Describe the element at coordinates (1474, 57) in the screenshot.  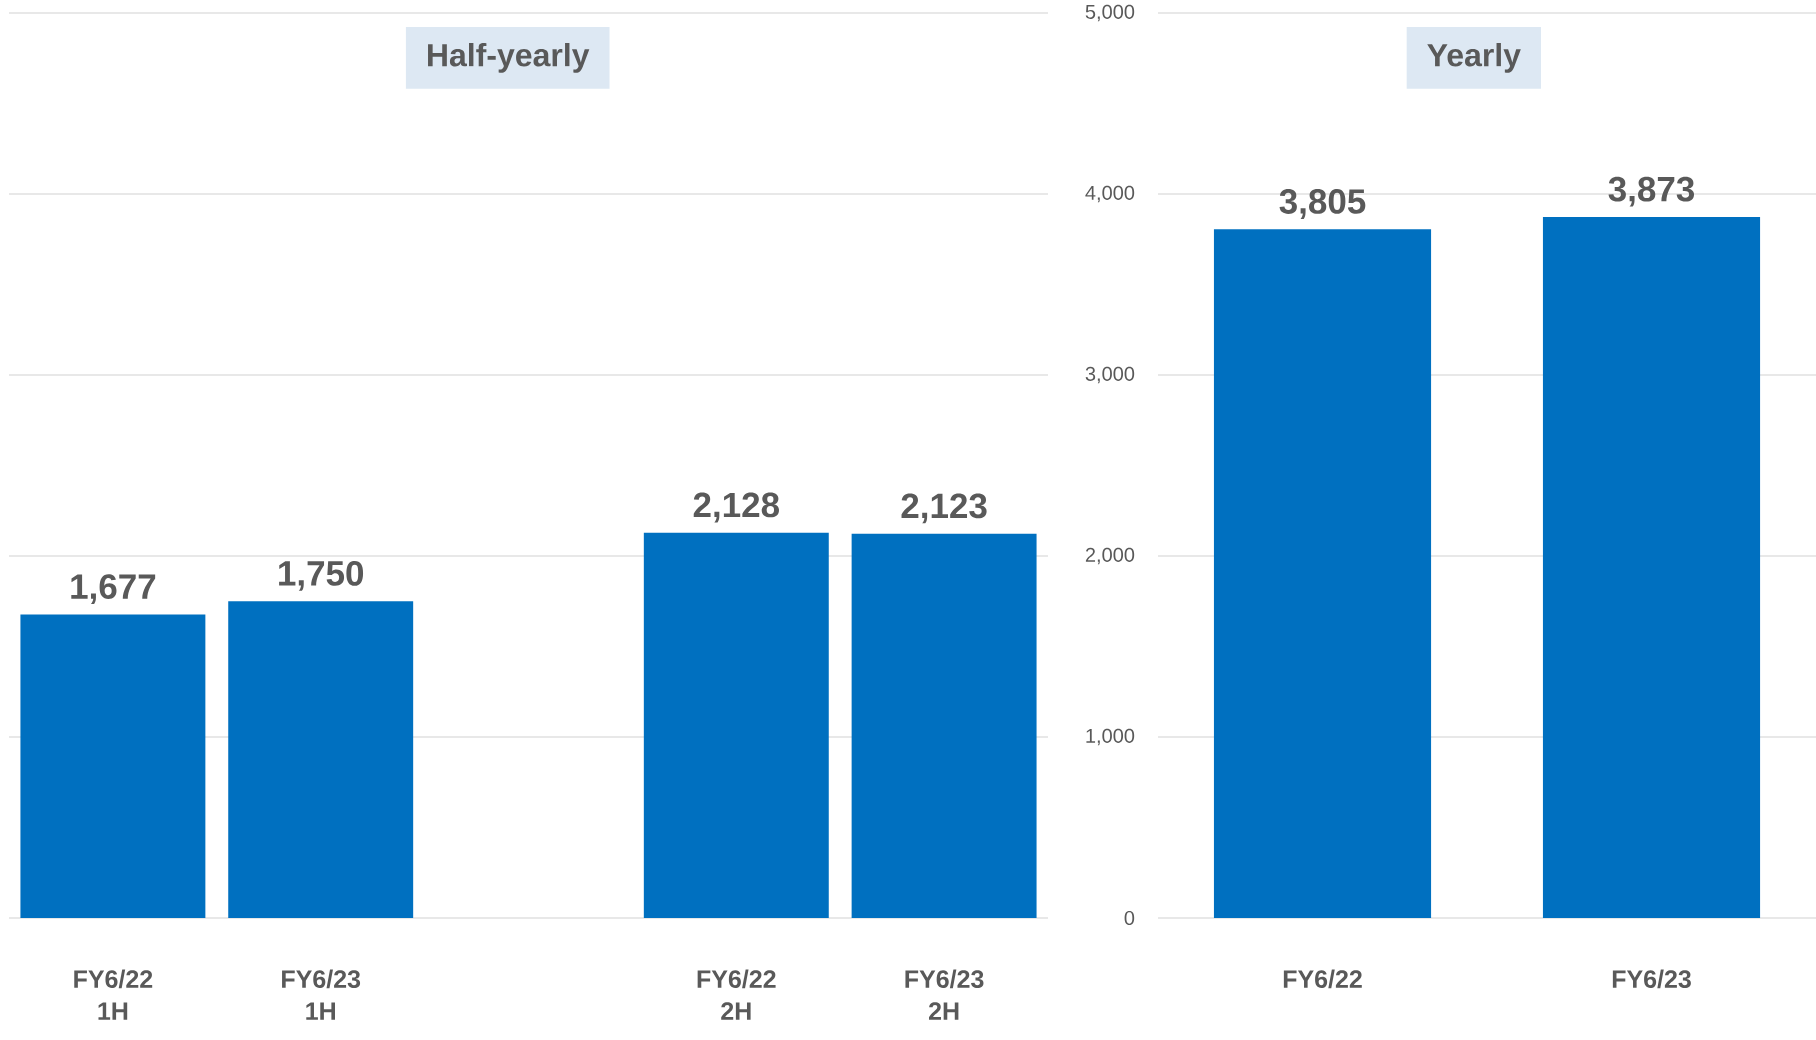
I see `text: Yearly` at that location.